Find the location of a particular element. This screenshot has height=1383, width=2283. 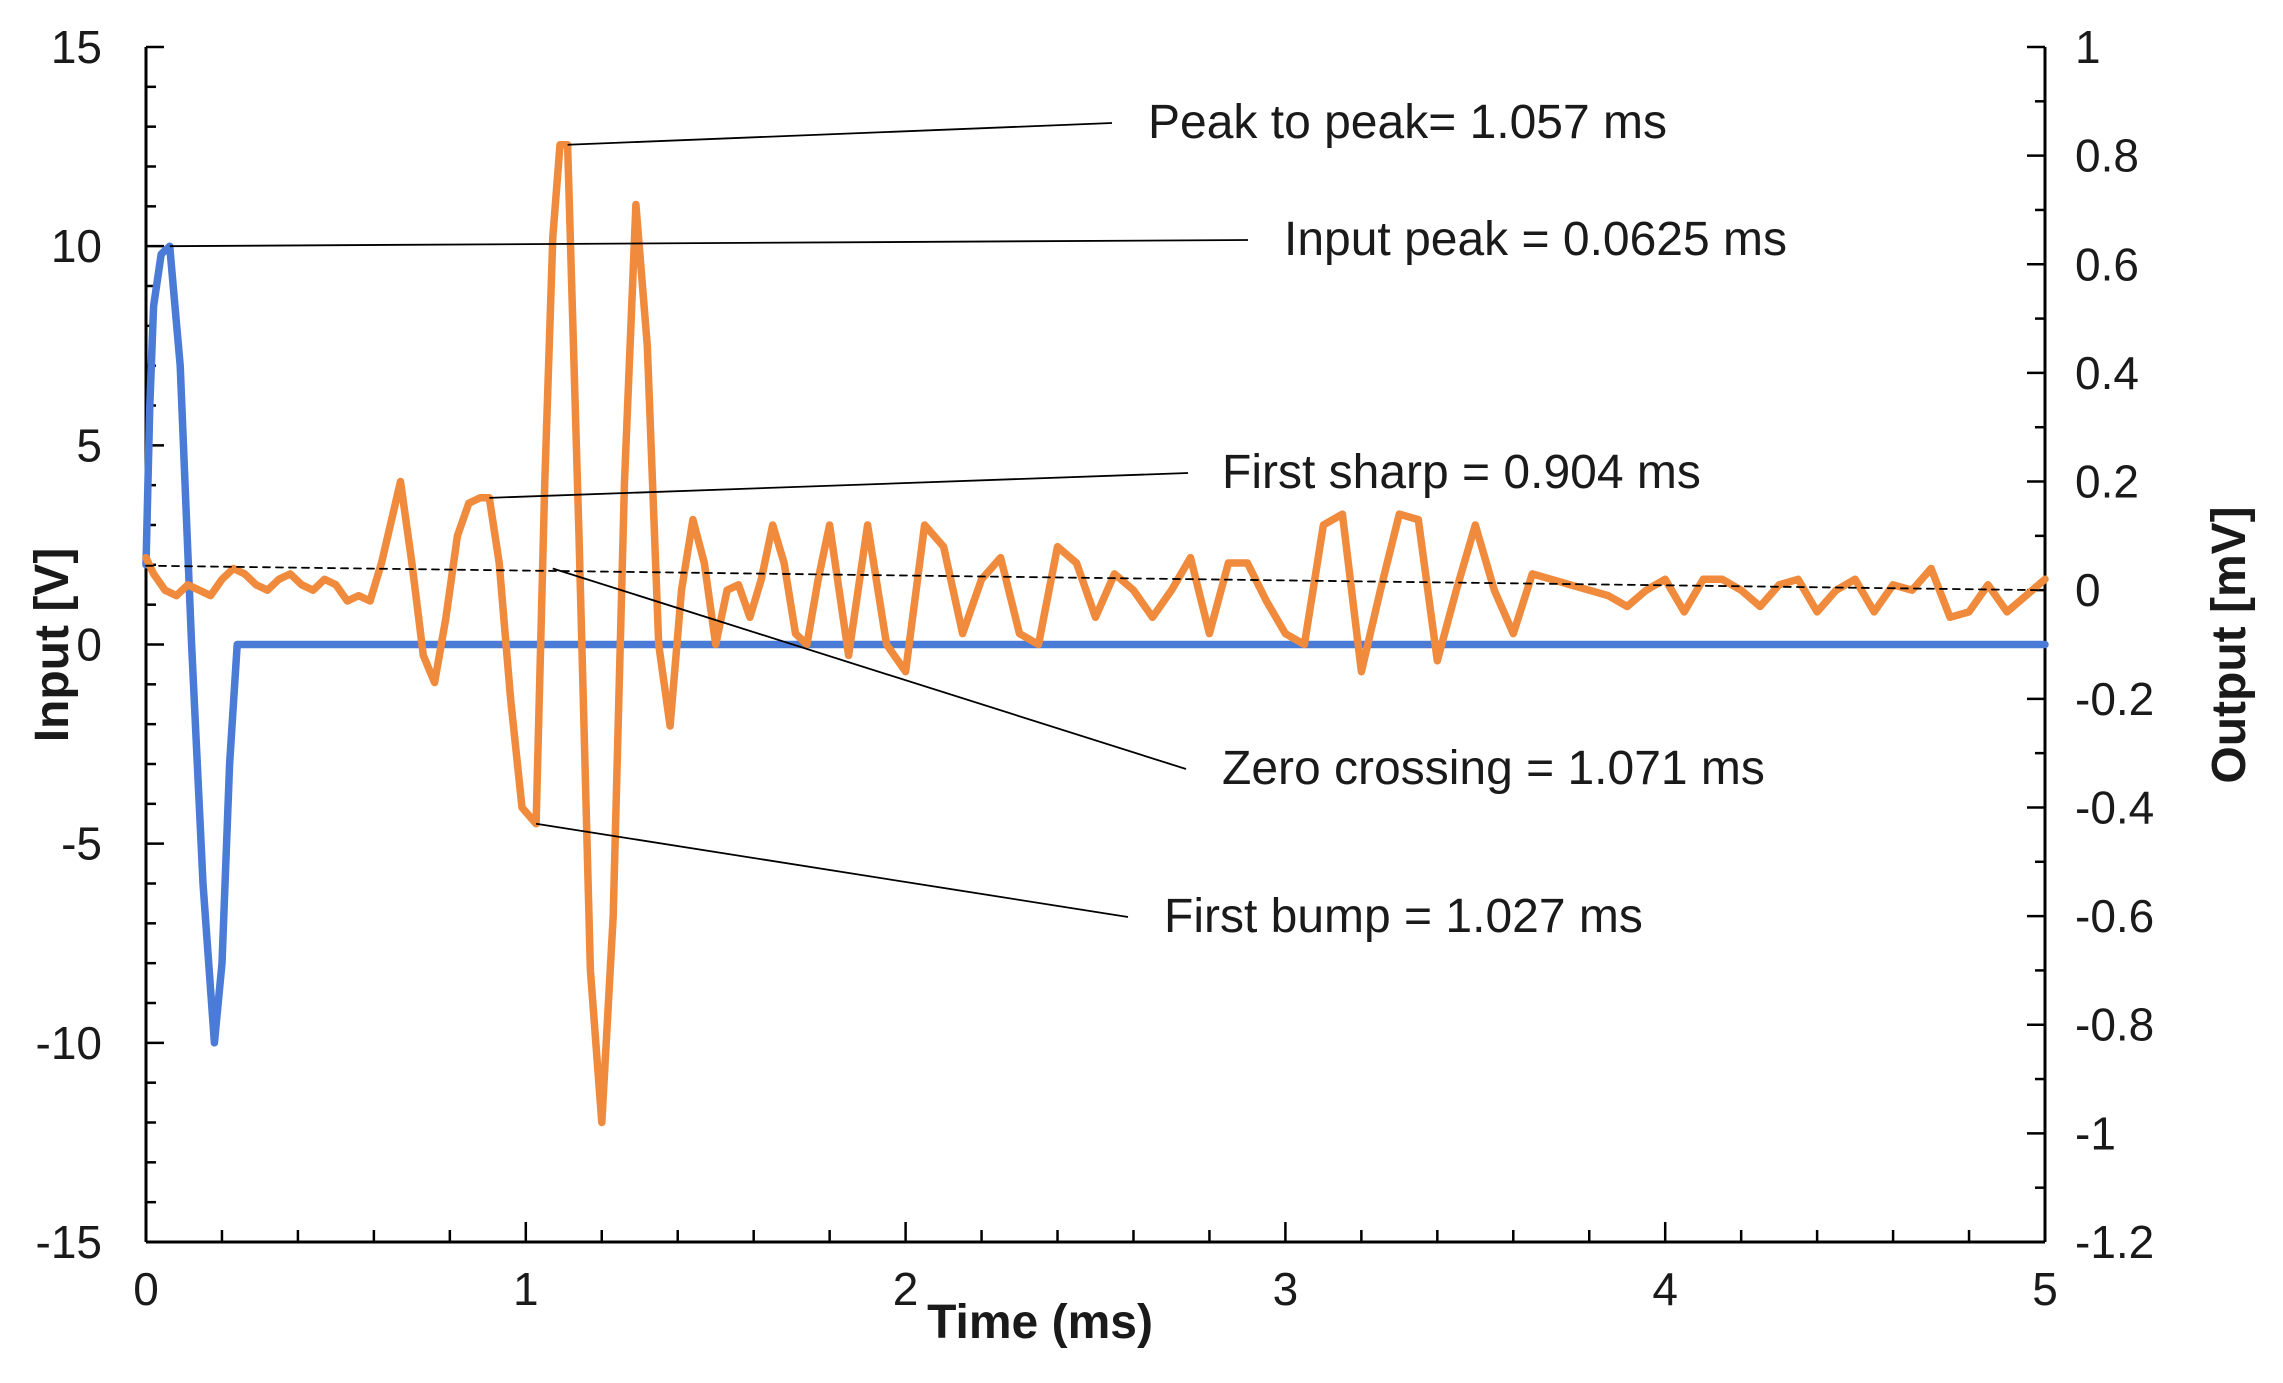

annotation-first-sharp-leader is located at coordinates (839, 485).